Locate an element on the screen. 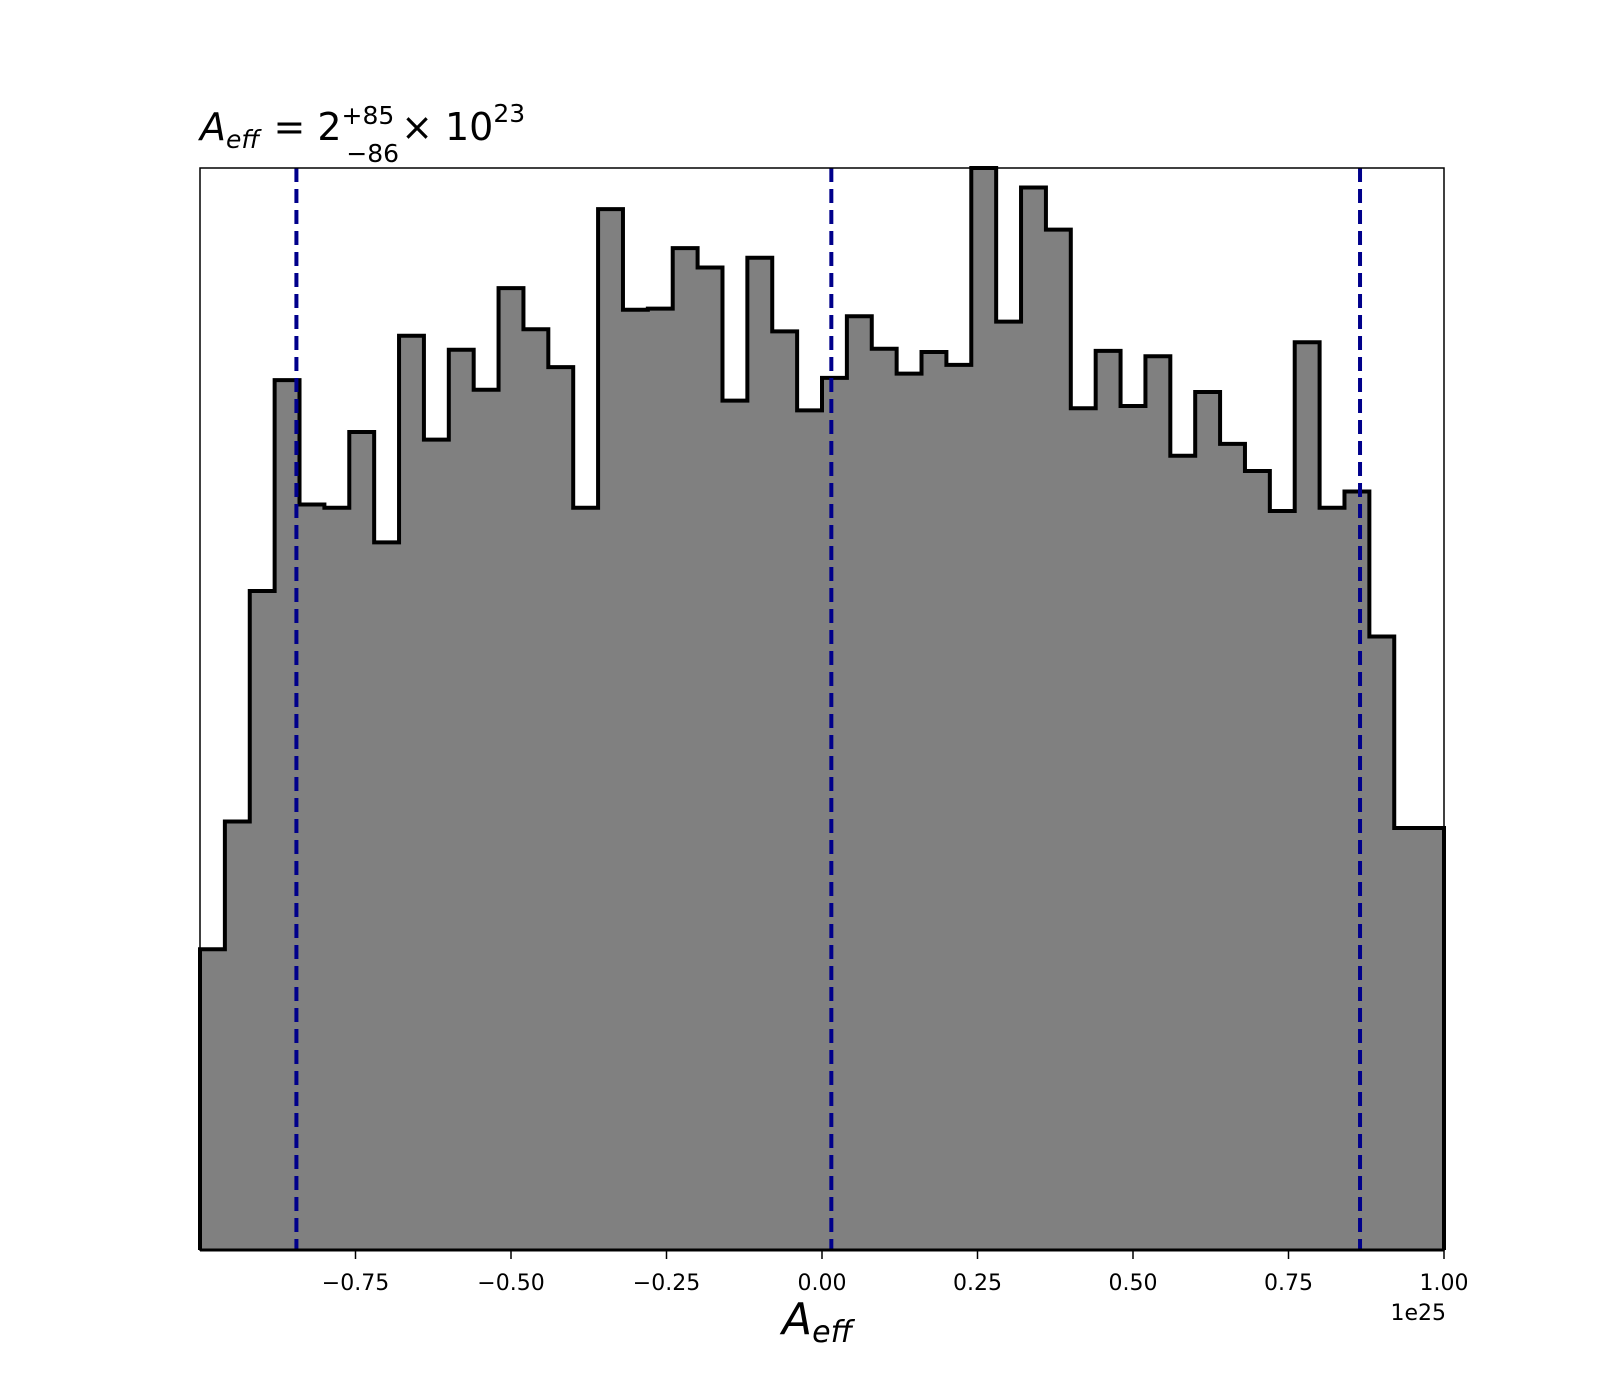 Image resolution: width=1600 pixels, height=1400 pixels. x-offset-label: 1e25 is located at coordinates (1418, 1313).